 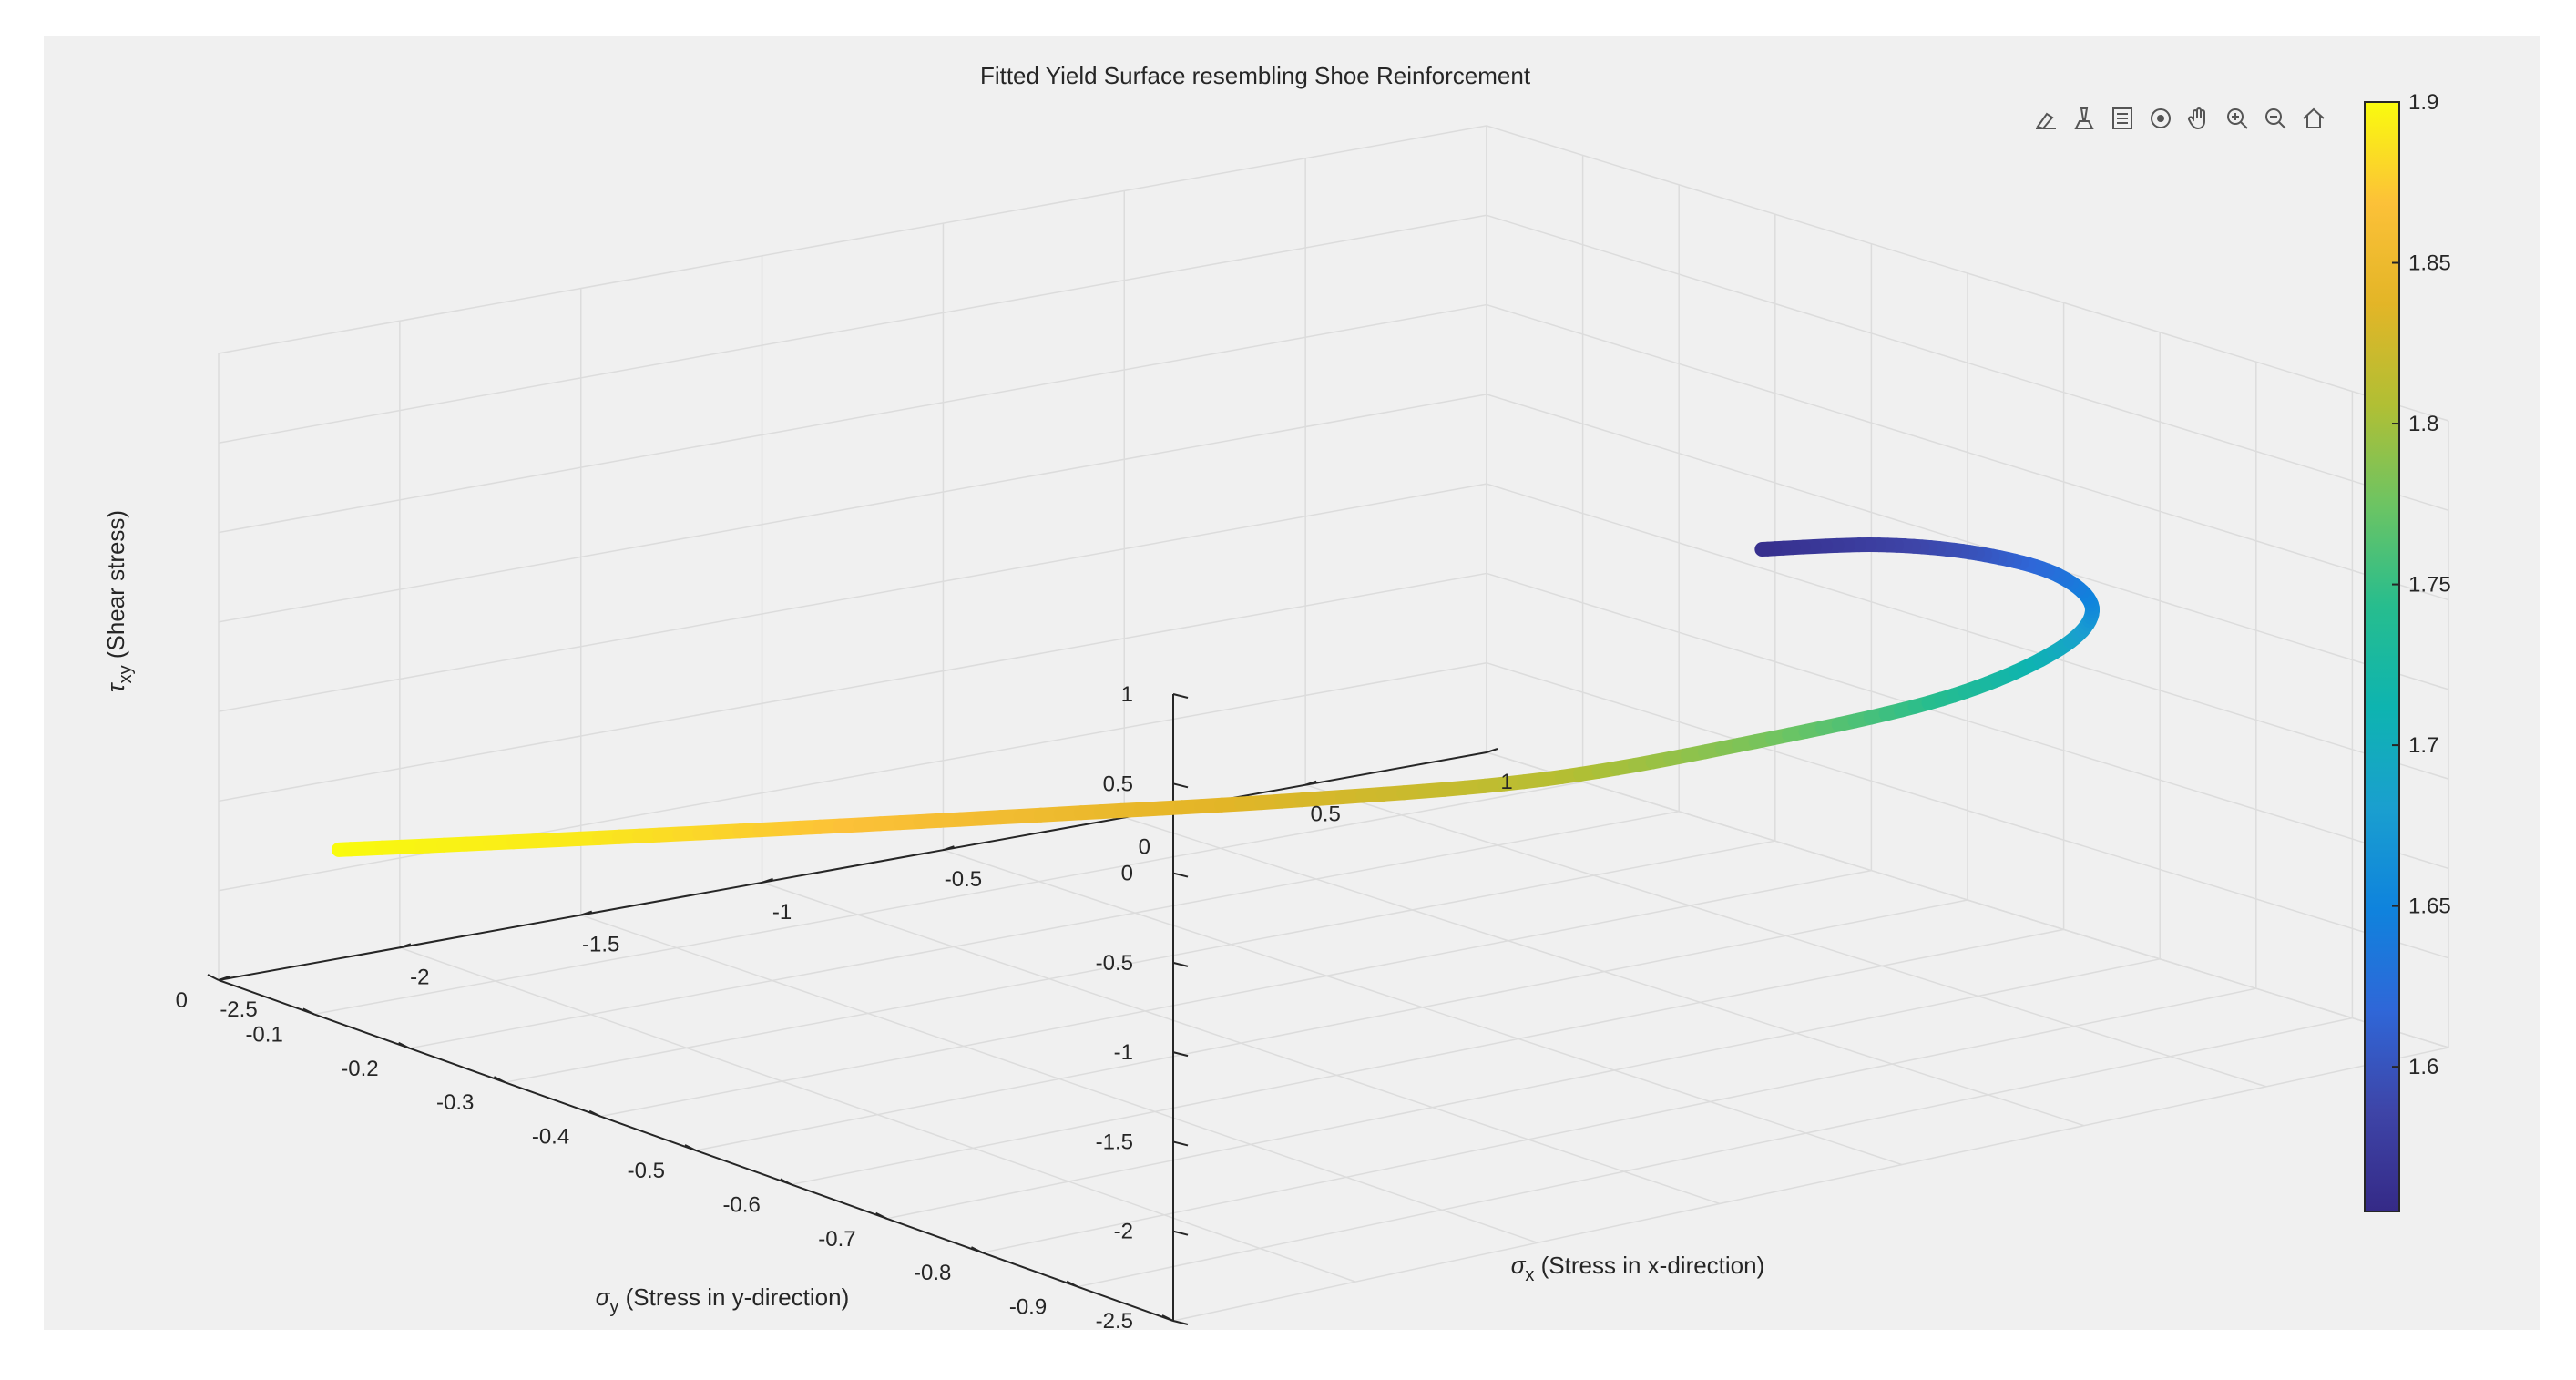 I want to click on colorbar-tick-label: 1.8, so click(x=2423, y=424).